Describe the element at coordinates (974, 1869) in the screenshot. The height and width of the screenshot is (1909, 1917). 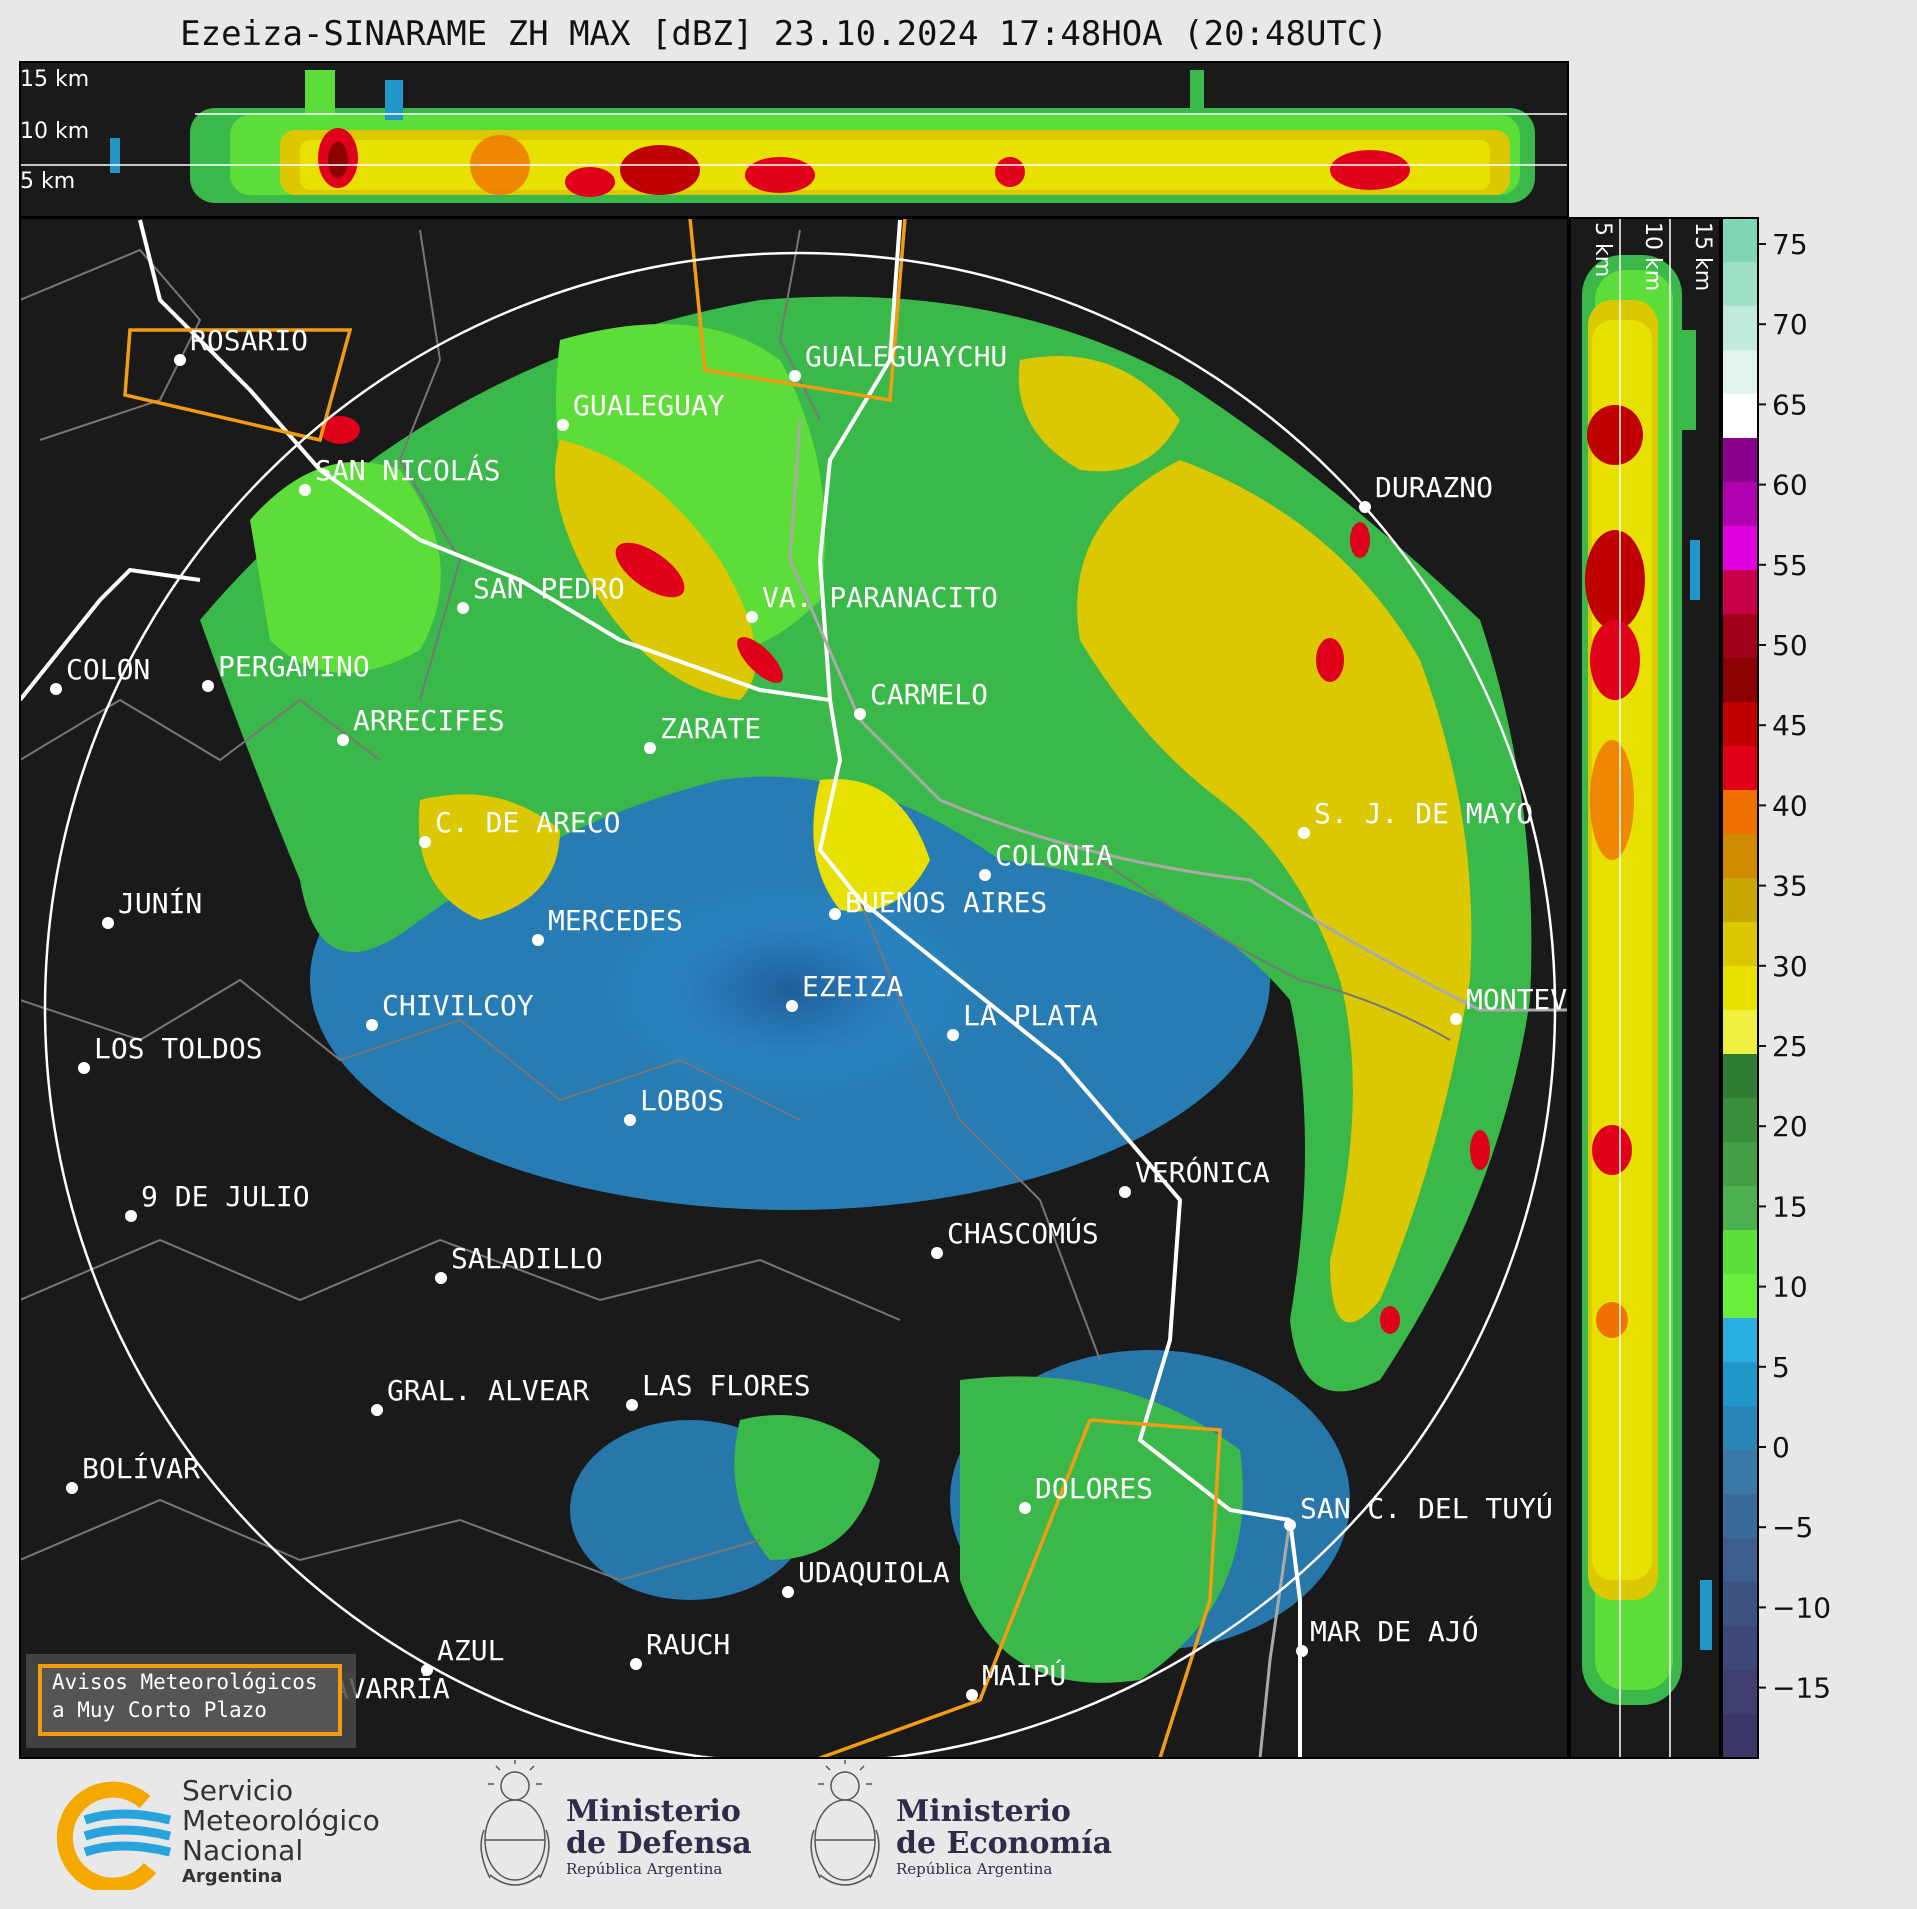
I see `economia-sub: República Argentina` at that location.